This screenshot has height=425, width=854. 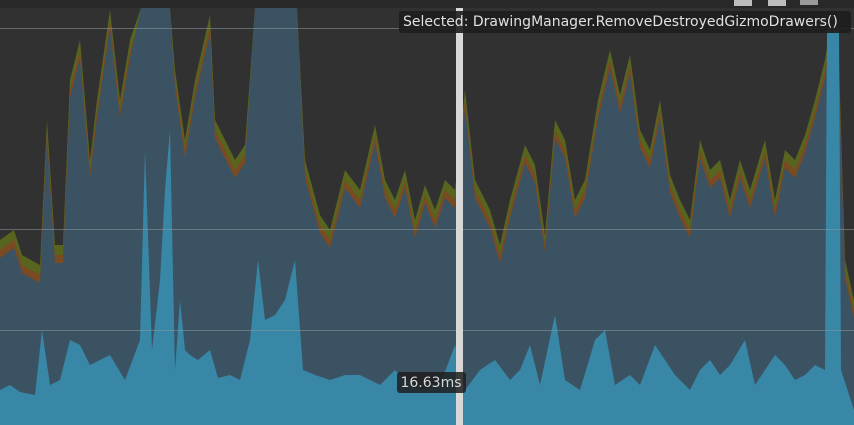 I want to click on time-label: 16.63ms, so click(x=430, y=383).